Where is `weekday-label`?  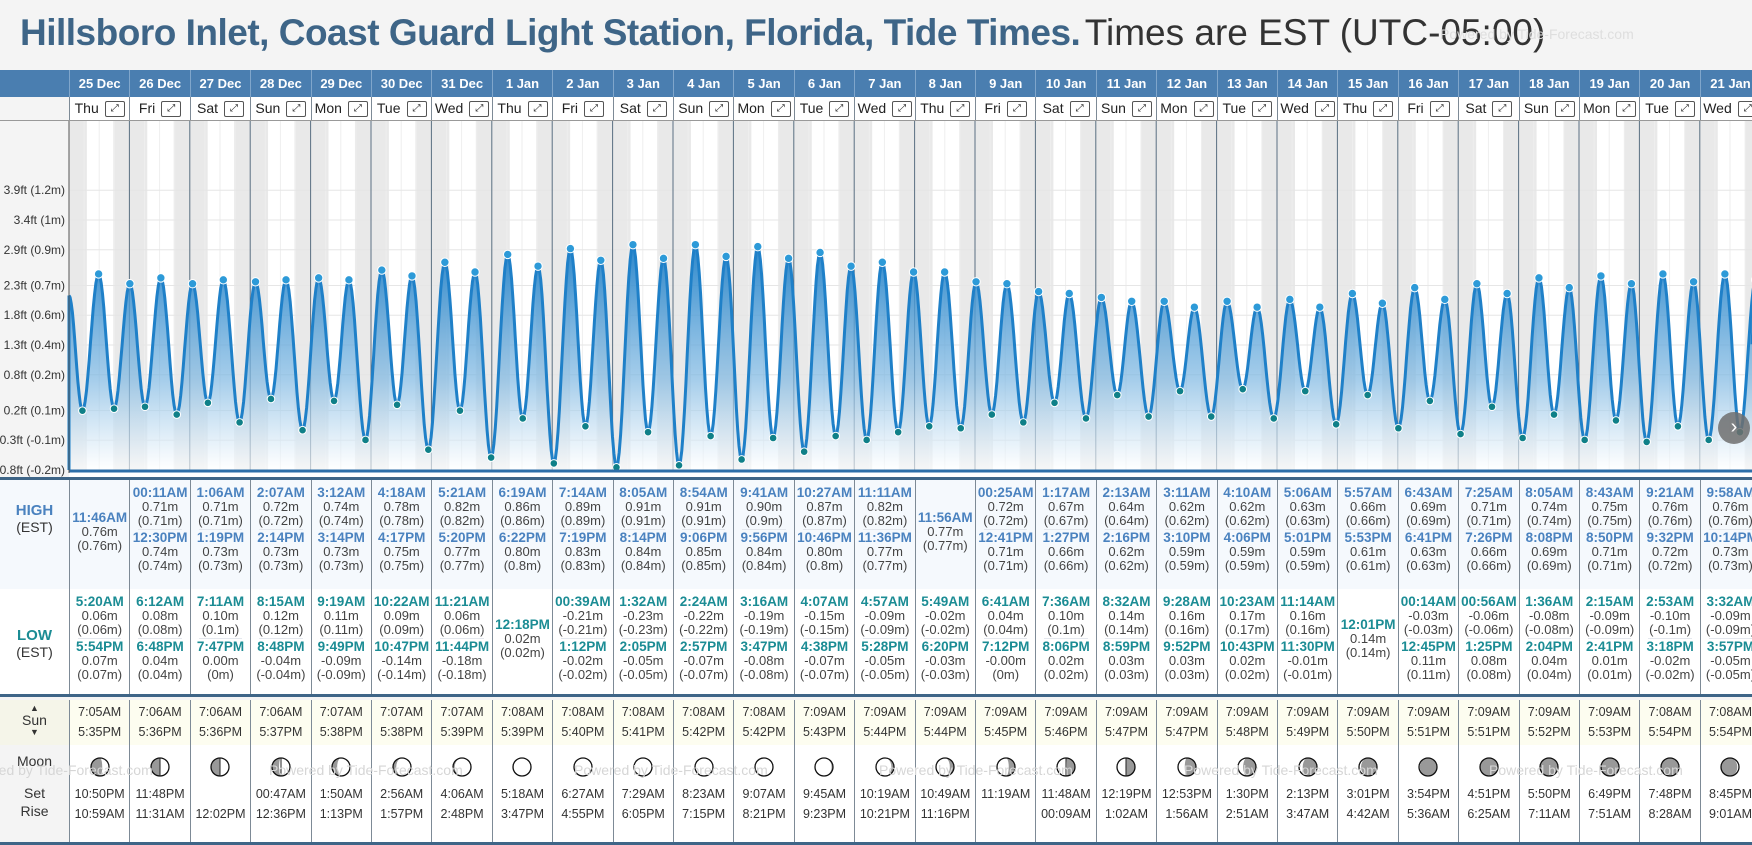 weekday-label is located at coordinates (34, 108).